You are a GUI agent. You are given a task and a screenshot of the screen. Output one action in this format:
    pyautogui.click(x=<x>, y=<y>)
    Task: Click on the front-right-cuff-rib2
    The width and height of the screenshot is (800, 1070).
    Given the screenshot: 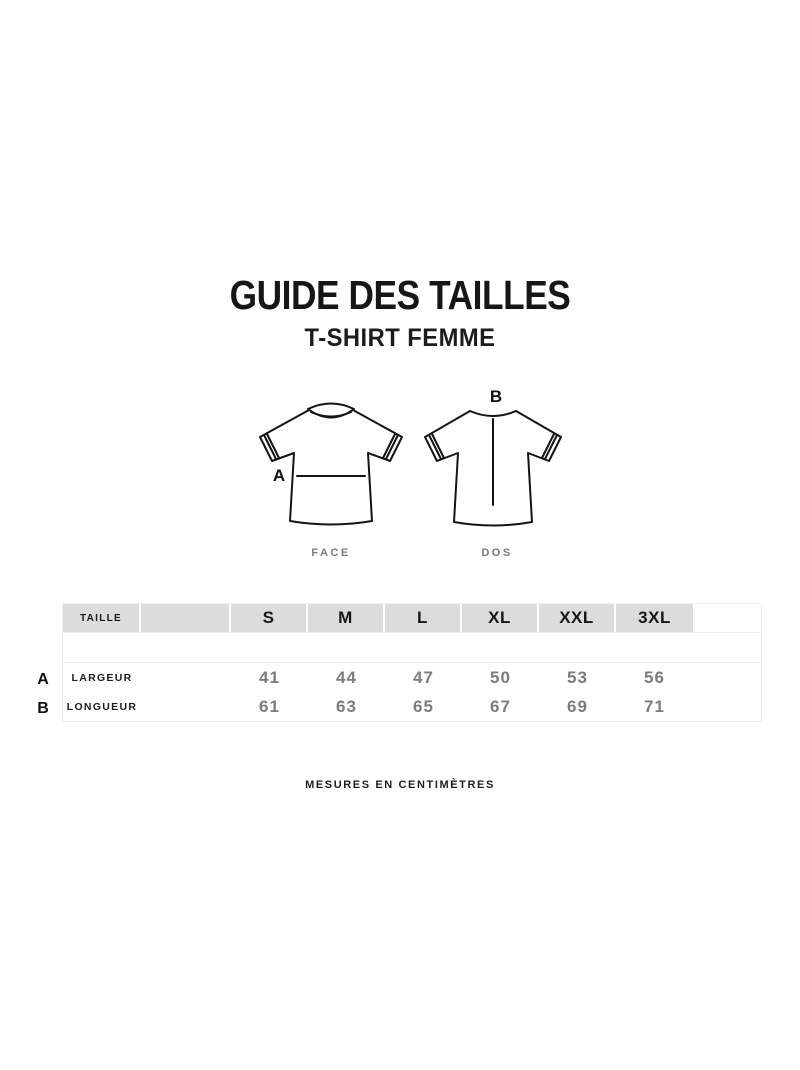 What is the action you would take?
    pyautogui.click(x=389, y=446)
    